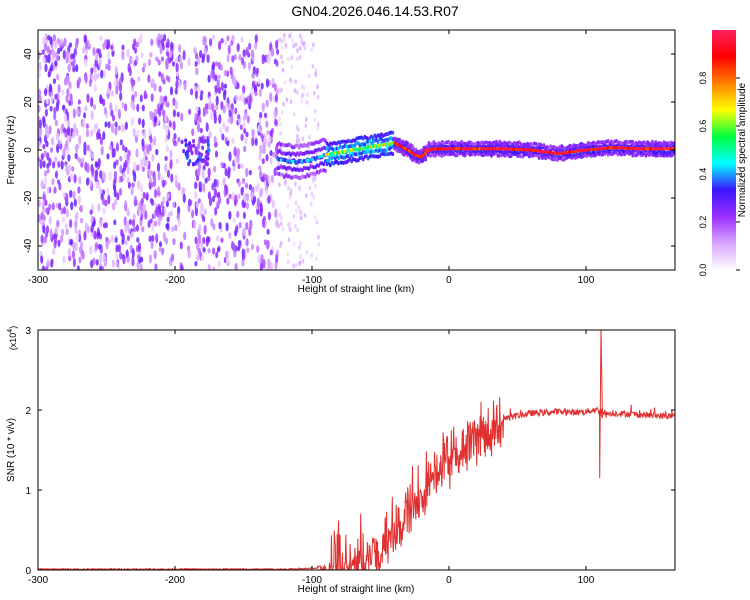 This screenshot has width=750, height=600. What do you see at coordinates (175, 280) in the screenshot?
I see `x-tick-label: -200` at bounding box center [175, 280].